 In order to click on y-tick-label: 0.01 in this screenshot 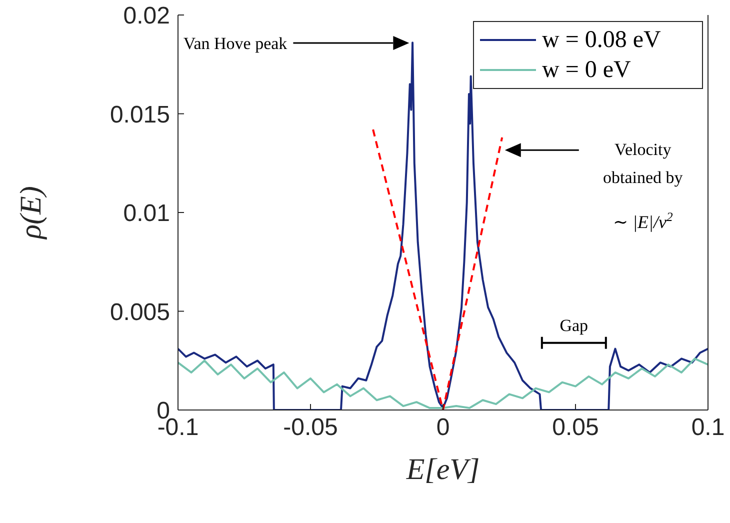, I will do `click(146, 214)`.